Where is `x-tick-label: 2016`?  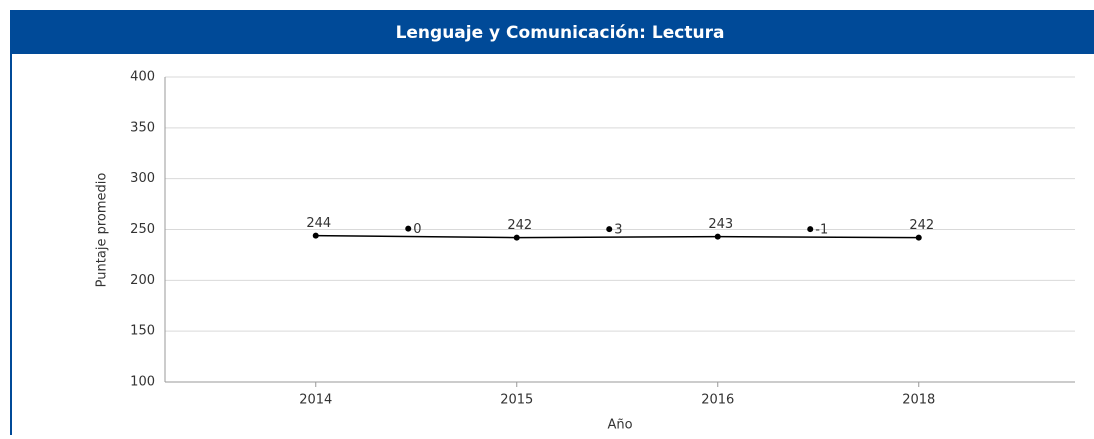
x-tick-label: 2016 is located at coordinates (717, 400).